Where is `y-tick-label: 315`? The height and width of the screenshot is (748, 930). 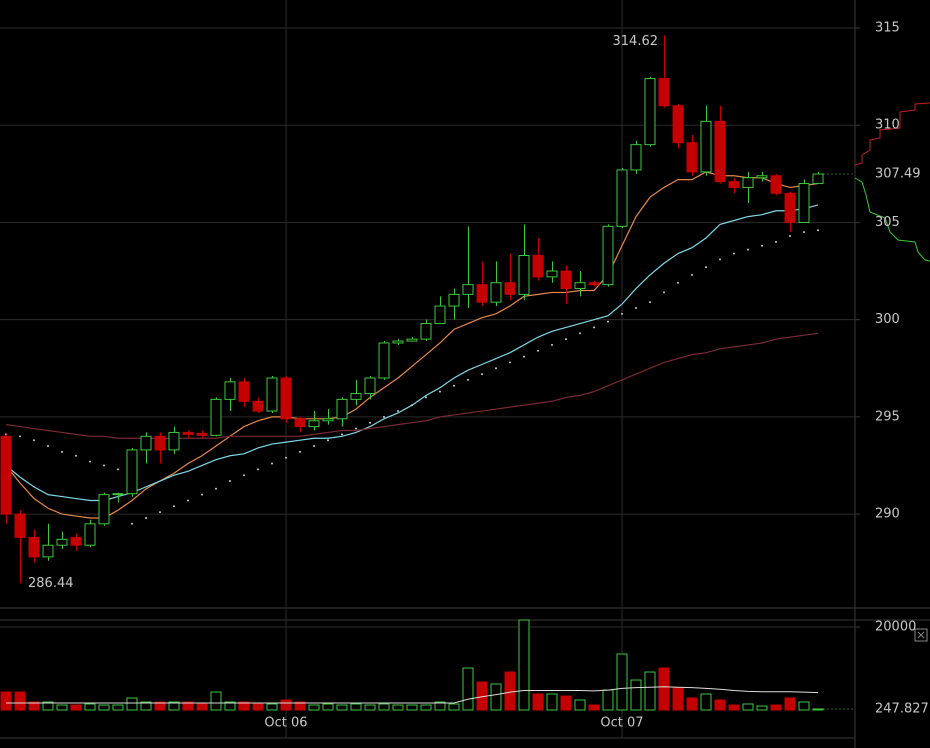 y-tick-label: 315 is located at coordinates (887, 27).